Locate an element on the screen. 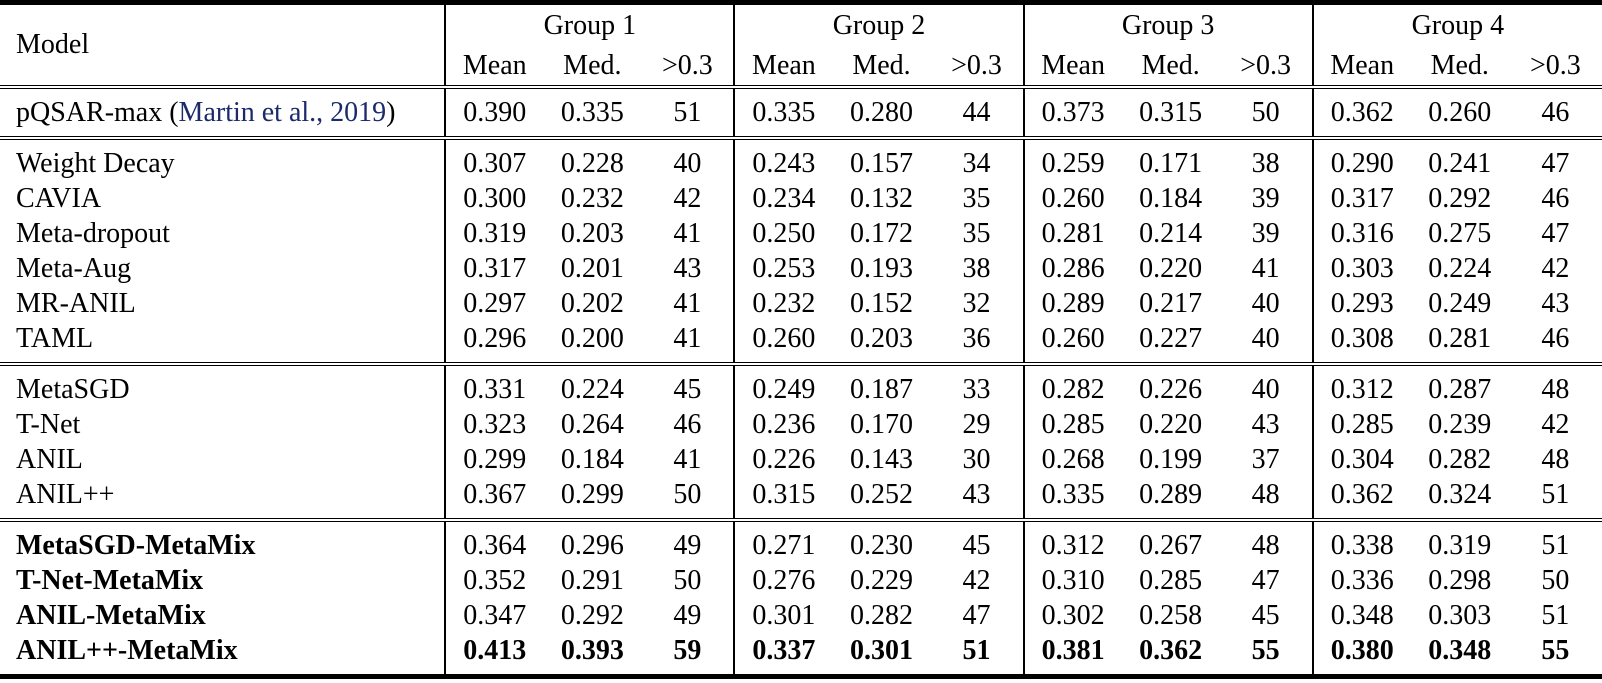  value-cell: 0.268 is located at coordinates (1072, 459).